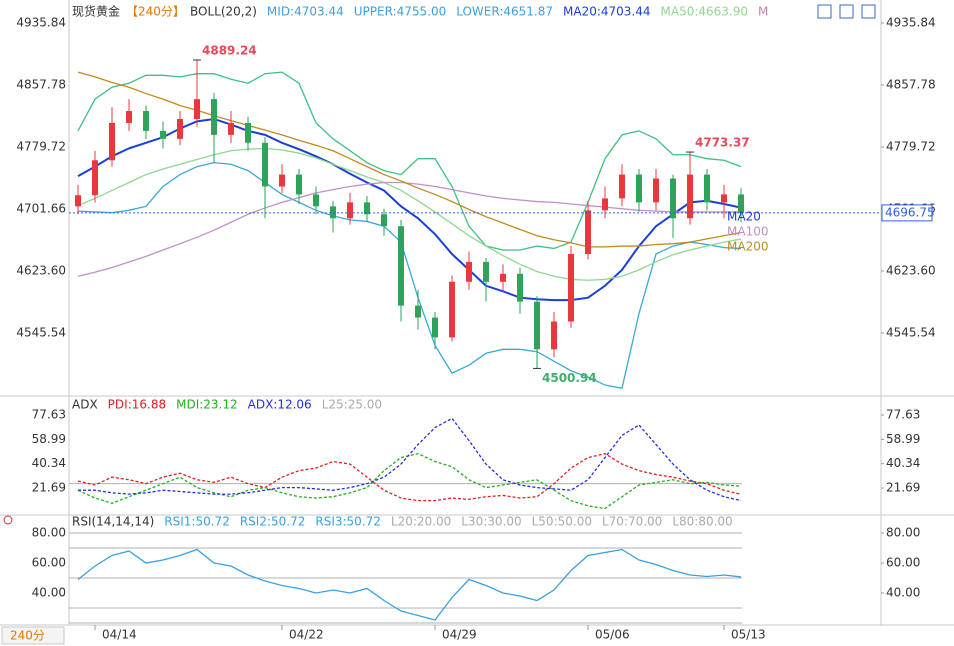 The image size is (954, 646). Describe the element at coordinates (96, 11) in the screenshot. I see `symbol: 现货黄金` at that location.